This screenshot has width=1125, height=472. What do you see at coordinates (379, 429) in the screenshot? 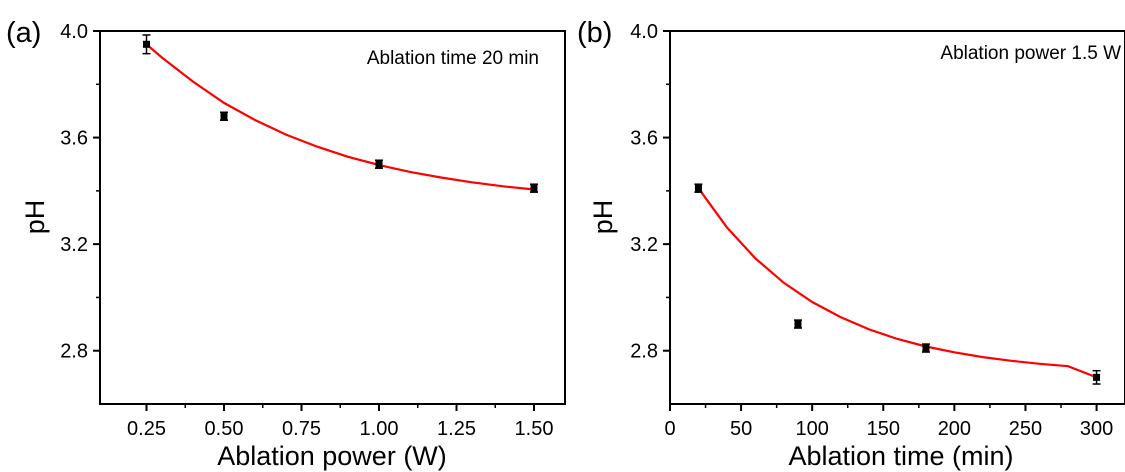
I see `x-tick-label: 1.00` at bounding box center [379, 429].